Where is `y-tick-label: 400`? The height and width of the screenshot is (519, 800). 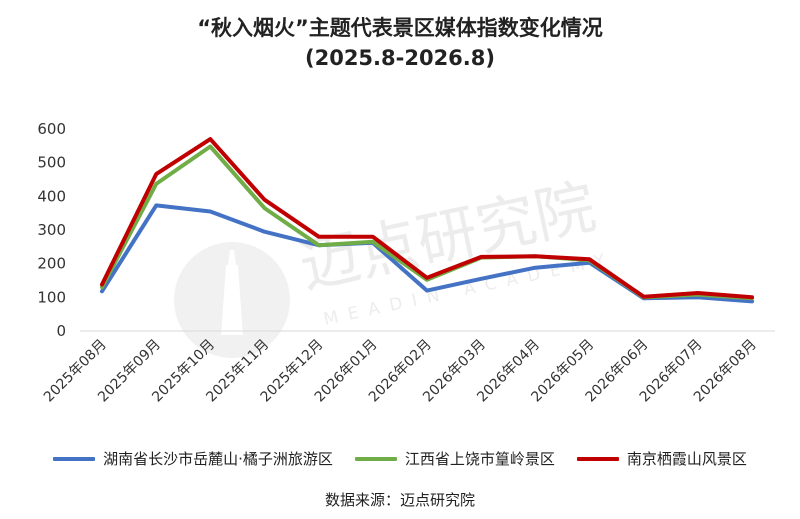
y-tick-label: 400 is located at coordinates (51, 196).